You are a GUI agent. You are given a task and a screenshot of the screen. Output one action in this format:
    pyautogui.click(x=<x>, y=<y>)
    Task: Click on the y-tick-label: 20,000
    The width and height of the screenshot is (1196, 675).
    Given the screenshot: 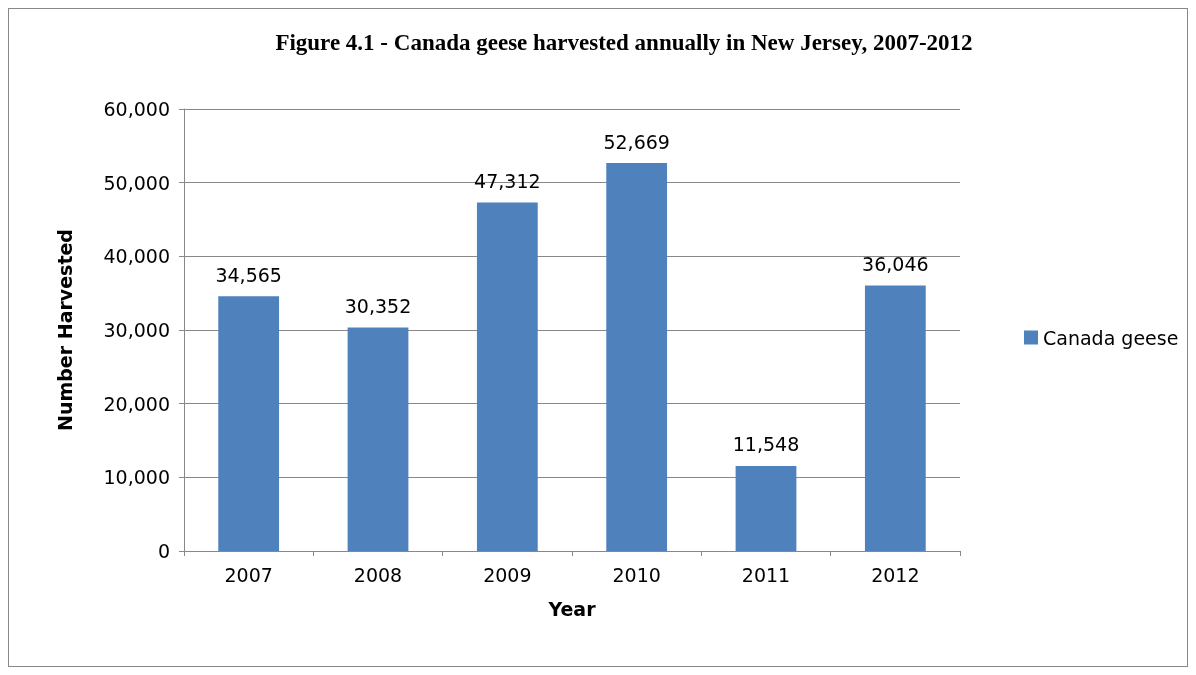 What is the action you would take?
    pyautogui.click(x=136, y=403)
    